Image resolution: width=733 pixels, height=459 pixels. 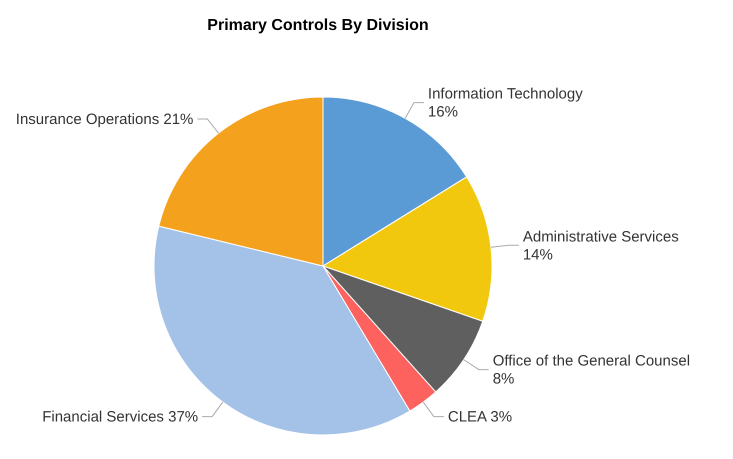 What do you see at coordinates (600, 237) in the screenshot?
I see `slice-label: Administrative Services` at bounding box center [600, 237].